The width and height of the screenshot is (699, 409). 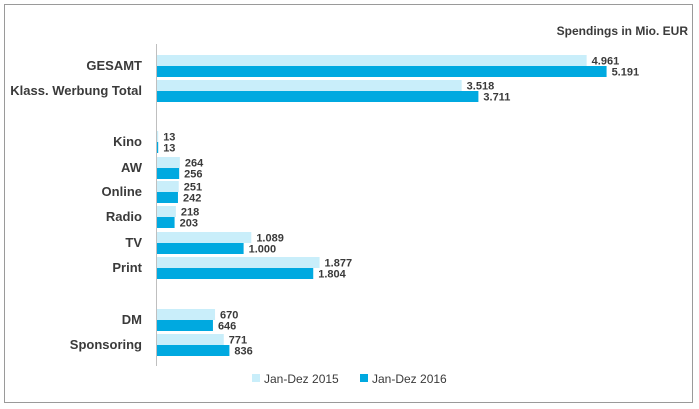 I want to click on bar-gesamt-2016, so click(x=382, y=71).